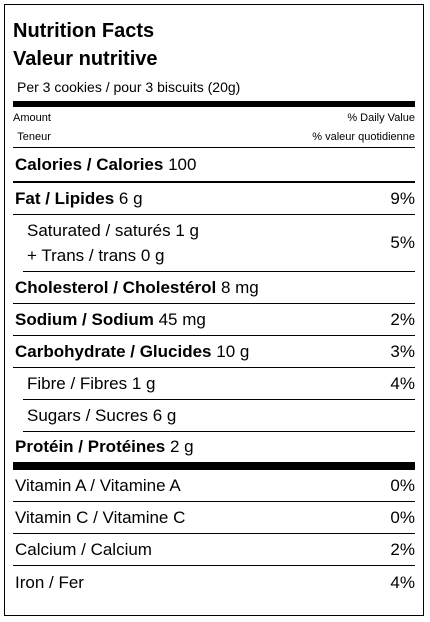 The width and height of the screenshot is (430, 622). I want to click on daily-value: % Daily Value, so click(381, 118).